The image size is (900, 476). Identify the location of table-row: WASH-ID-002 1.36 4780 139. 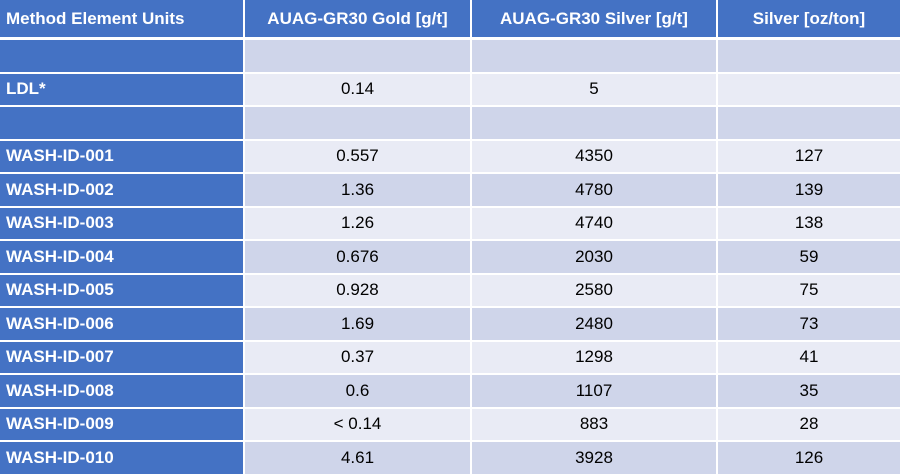
(450, 190).